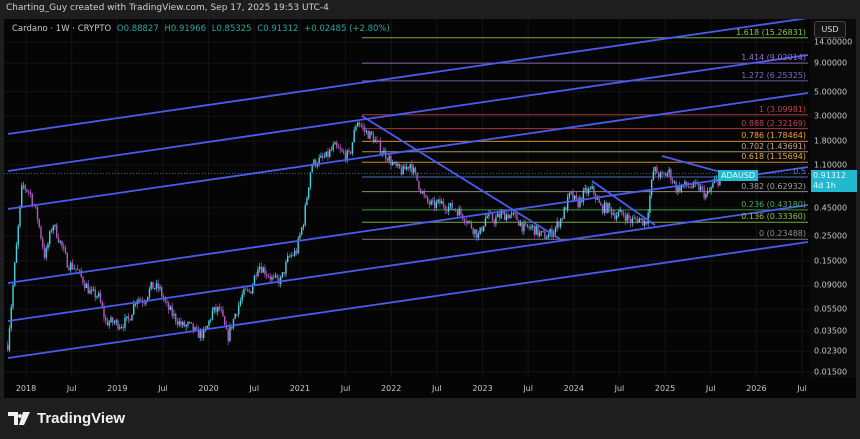 This screenshot has width=860, height=439. I want to click on time-tick-label: 2026, so click(756, 388).